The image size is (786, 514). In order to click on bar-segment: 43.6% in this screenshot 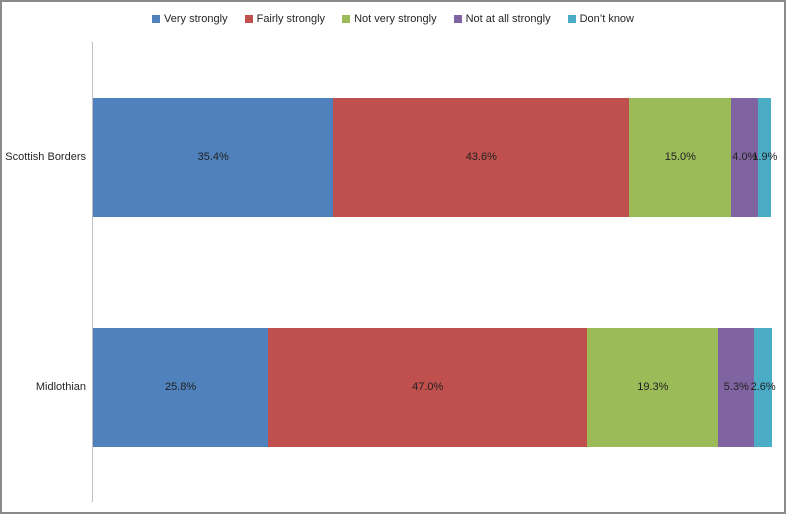, I will do `click(481, 157)`.